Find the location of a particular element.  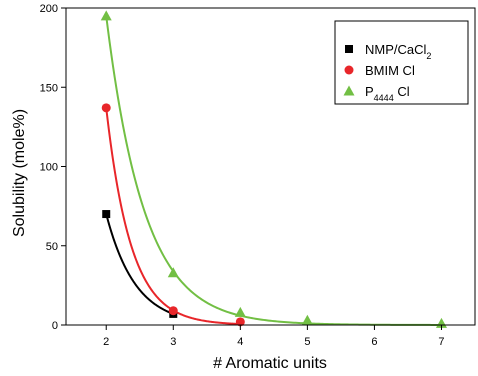

x-tick-label-5: 5 is located at coordinates (307, 342).